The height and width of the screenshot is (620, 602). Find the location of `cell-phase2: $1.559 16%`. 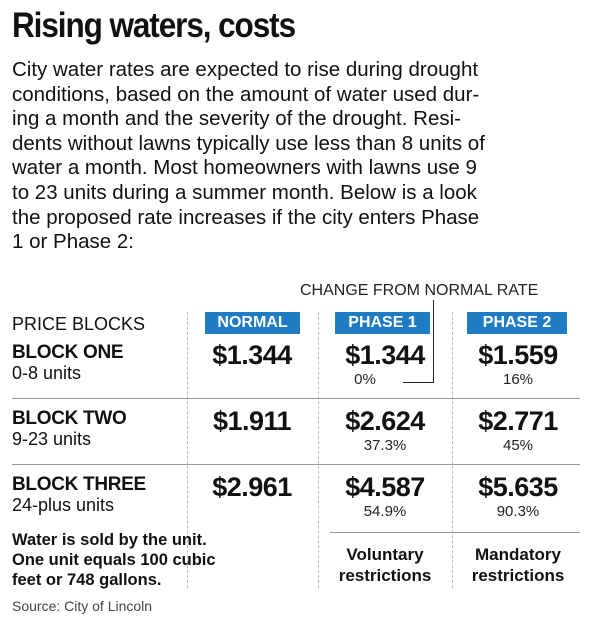

cell-phase2: $1.559 16% is located at coordinates (518, 364).